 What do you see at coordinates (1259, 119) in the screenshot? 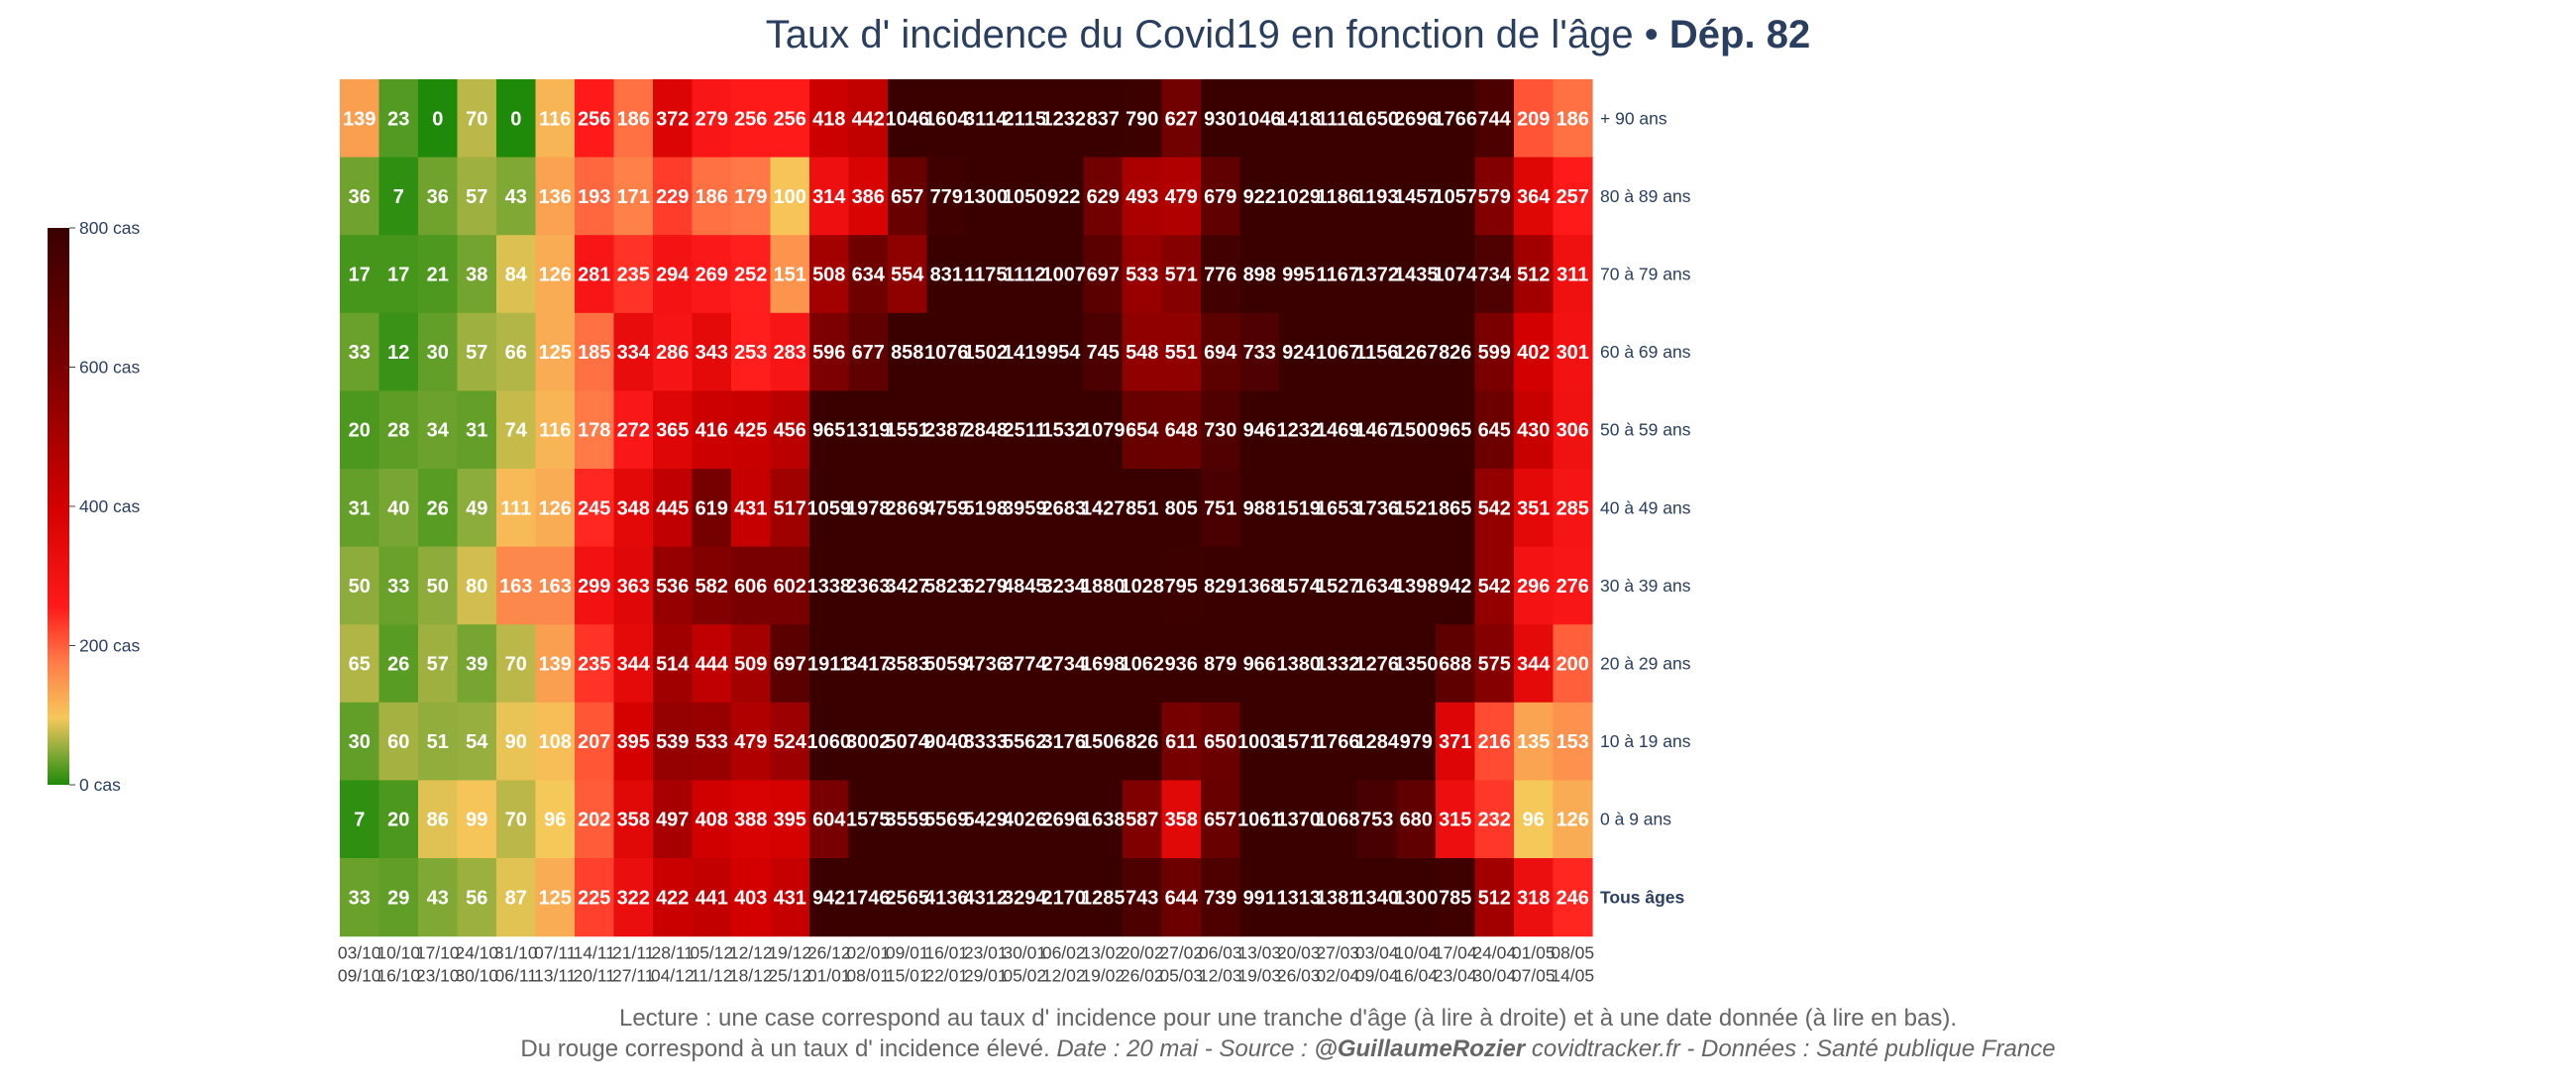
I see `heatmap-cell-value: 1046` at bounding box center [1259, 119].